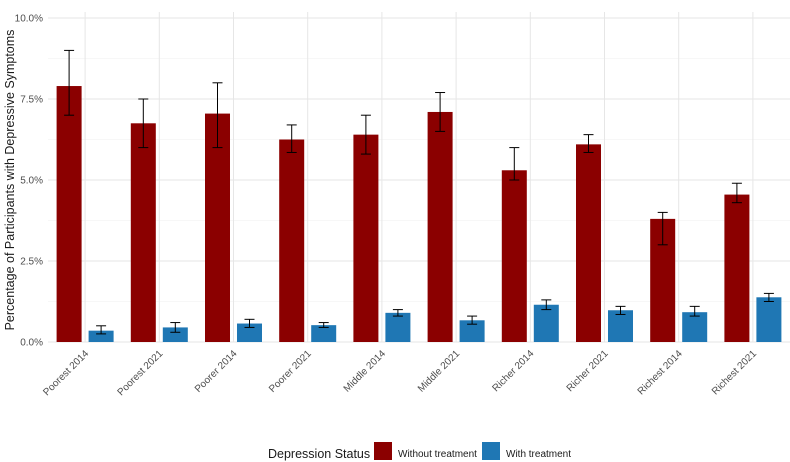  Describe the element at coordinates (491, 451) in the screenshot. I see `legend-swatch-with-treatment` at that location.